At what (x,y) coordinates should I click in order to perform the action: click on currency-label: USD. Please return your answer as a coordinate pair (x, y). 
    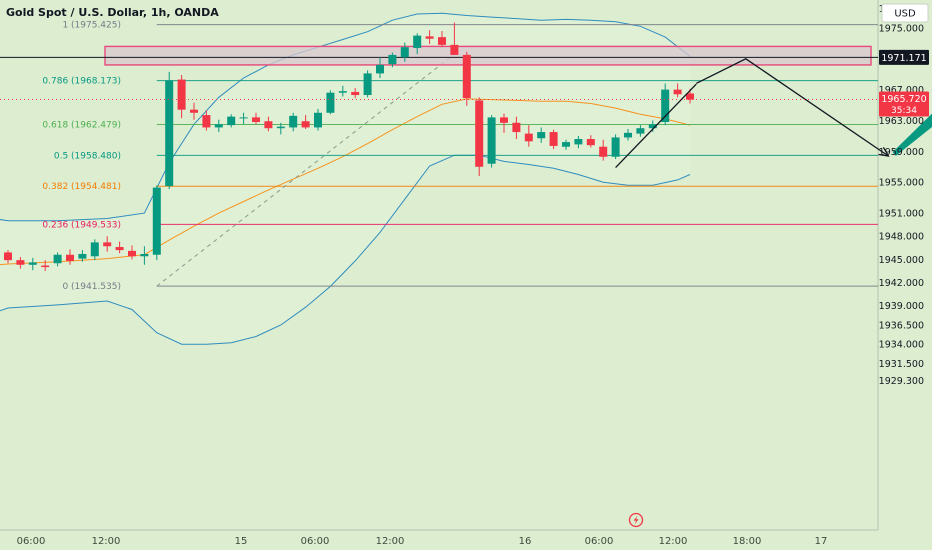
    Looking at the image, I should click on (905, 14).